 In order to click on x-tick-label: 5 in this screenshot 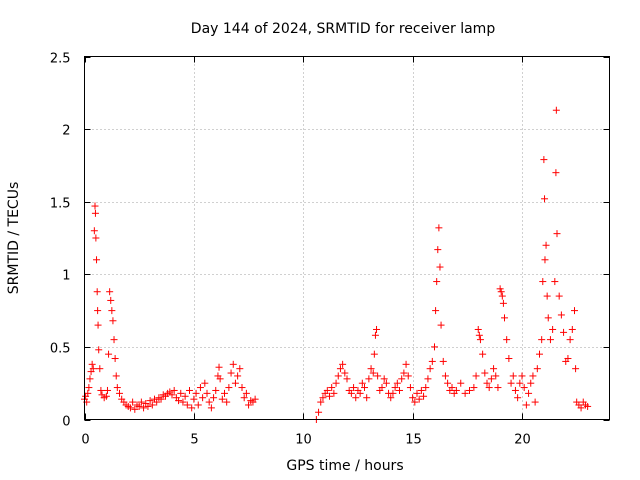, I will do `click(194, 440)`.